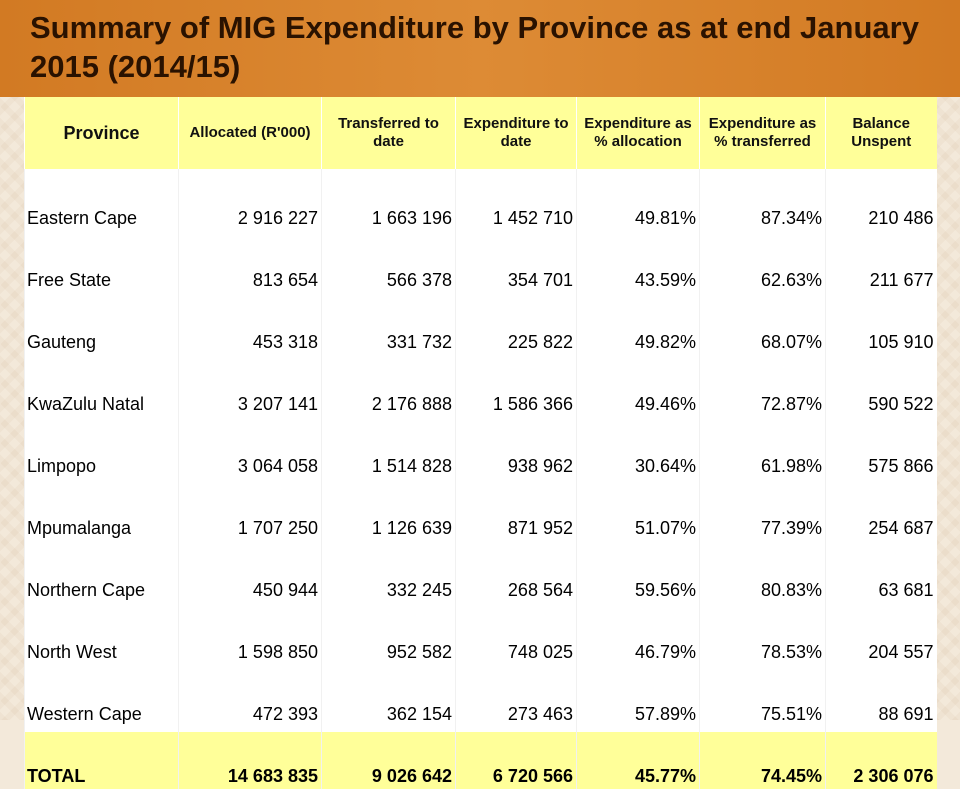  I want to click on header-province: Province, so click(101, 133).